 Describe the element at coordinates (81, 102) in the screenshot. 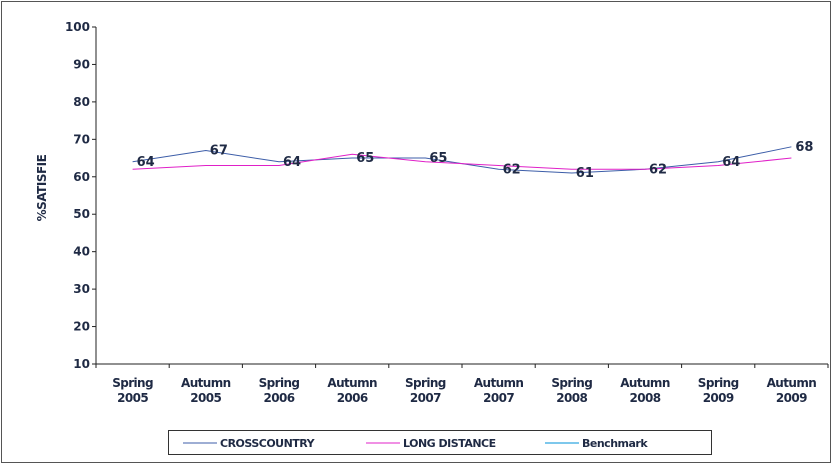

I see `y-tick-label: 80` at that location.